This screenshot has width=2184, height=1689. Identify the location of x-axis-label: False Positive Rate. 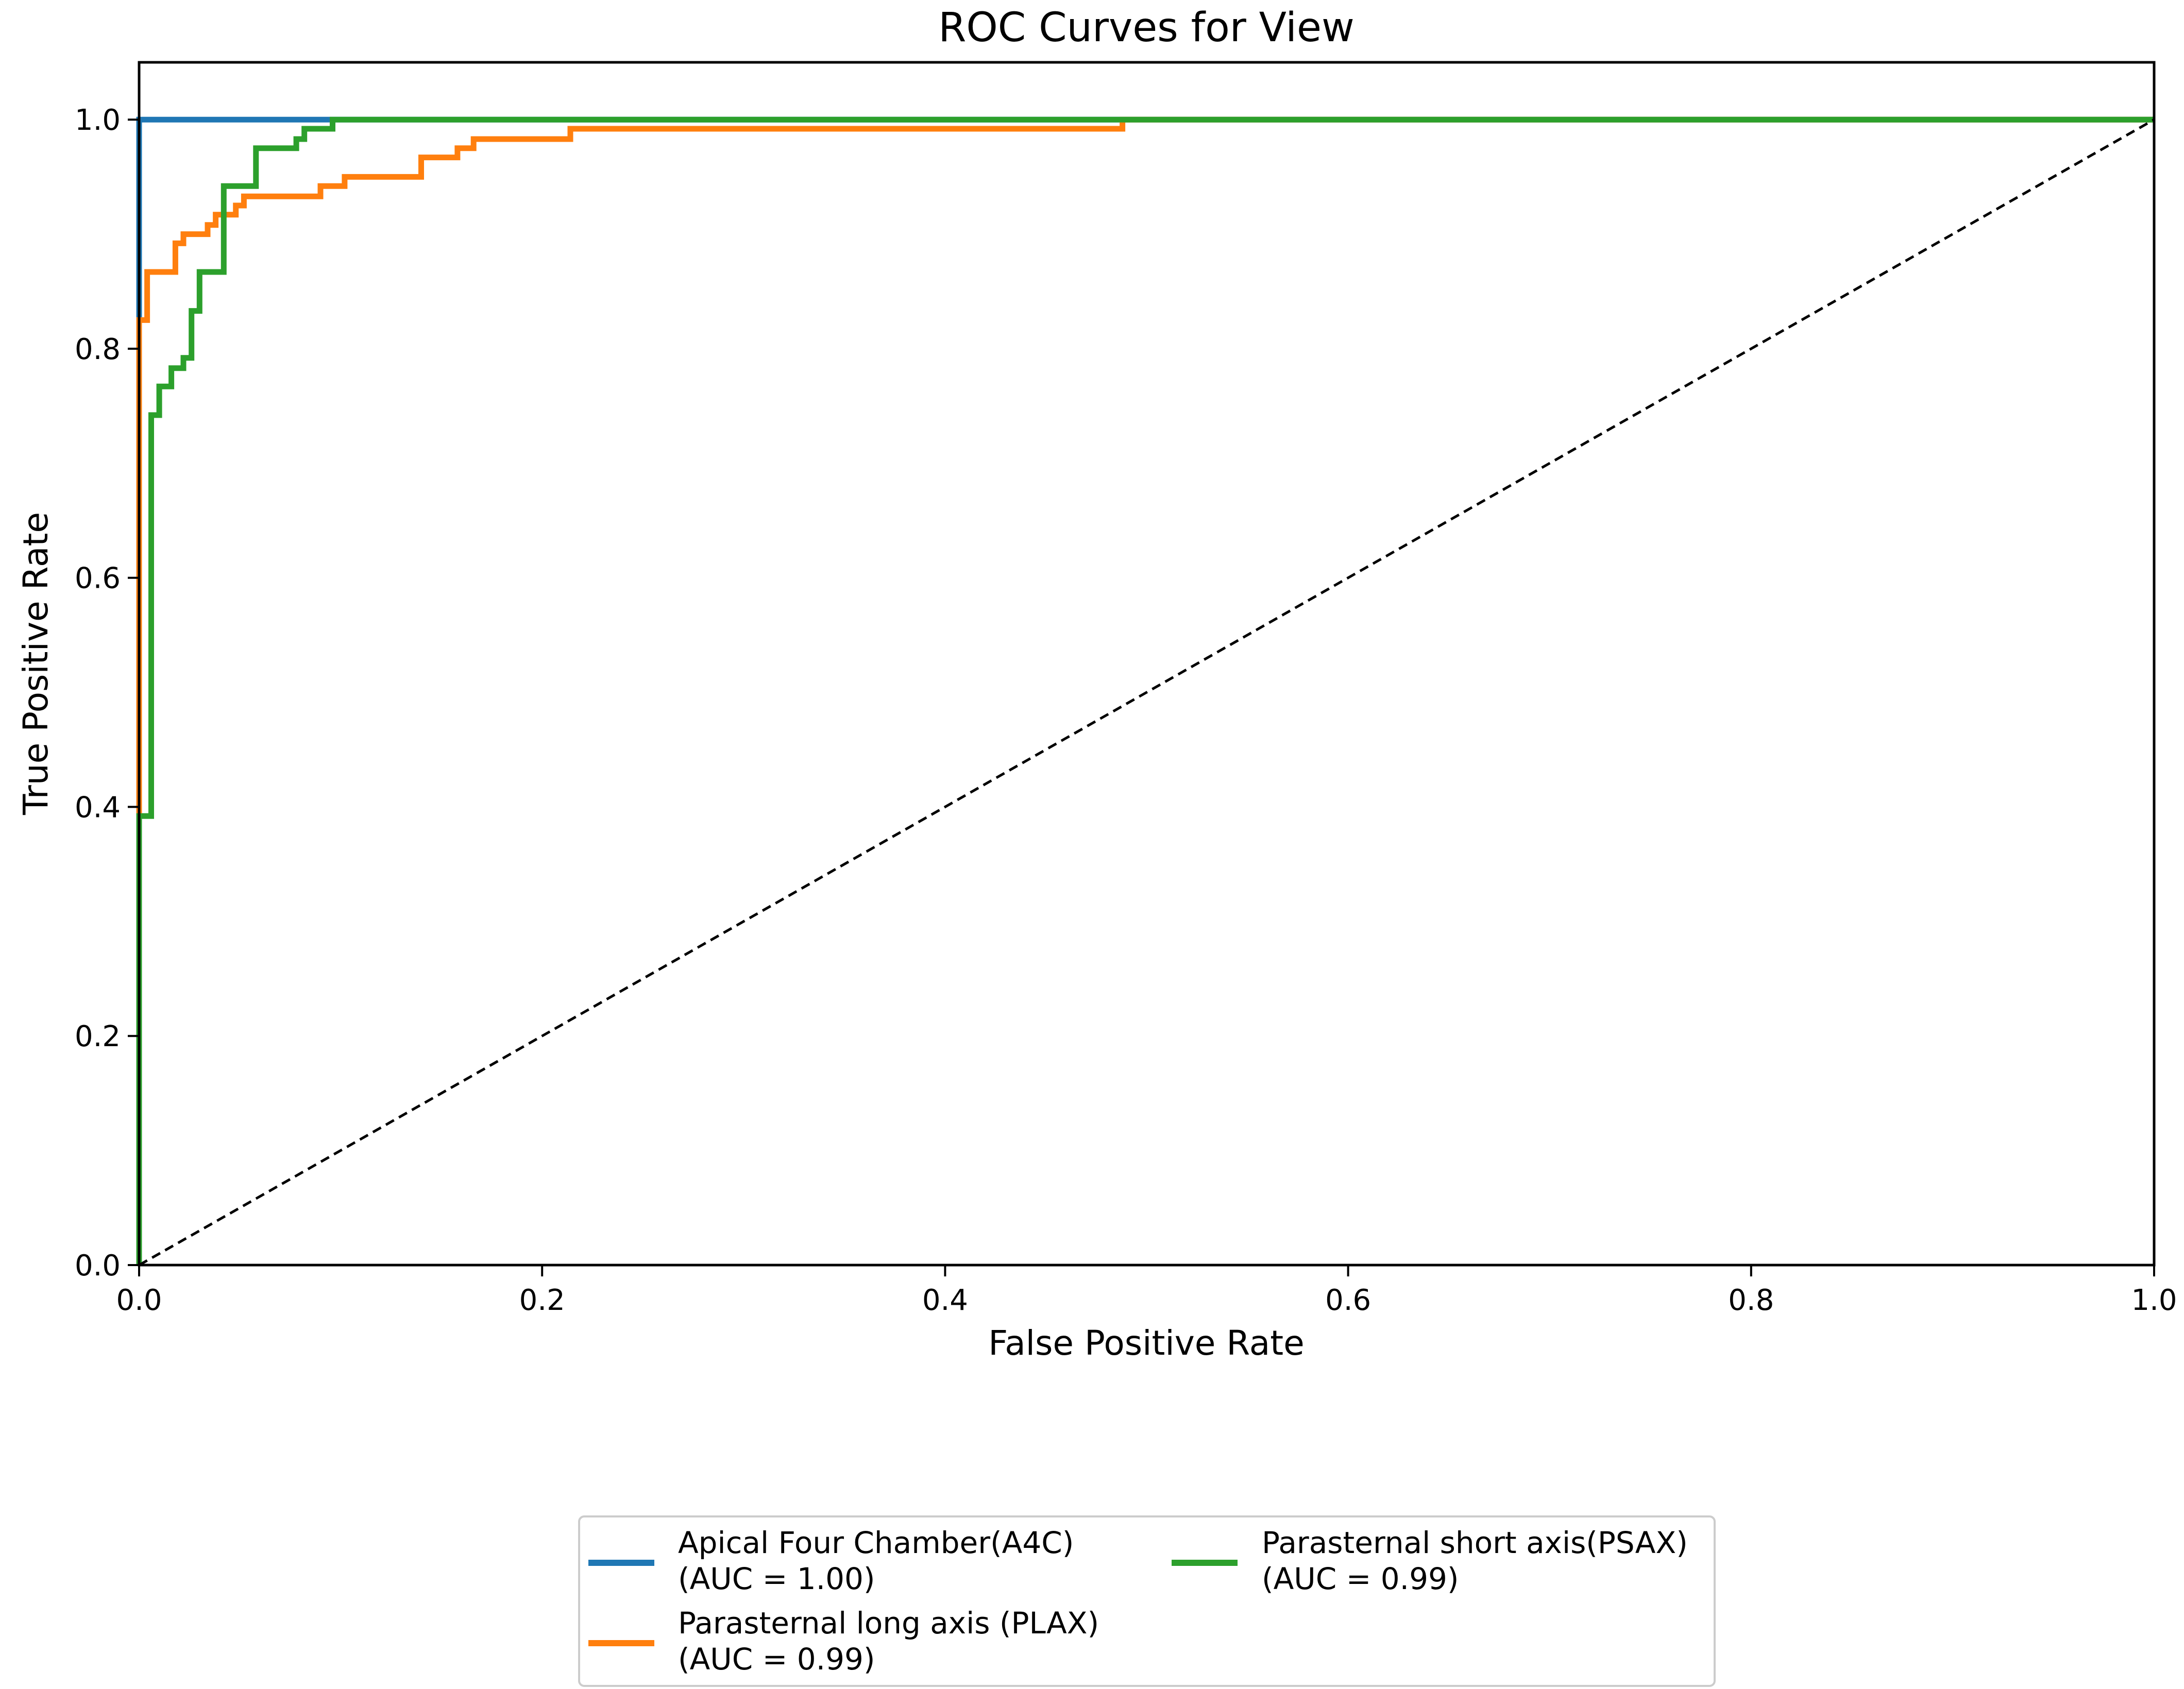
(1146, 1343).